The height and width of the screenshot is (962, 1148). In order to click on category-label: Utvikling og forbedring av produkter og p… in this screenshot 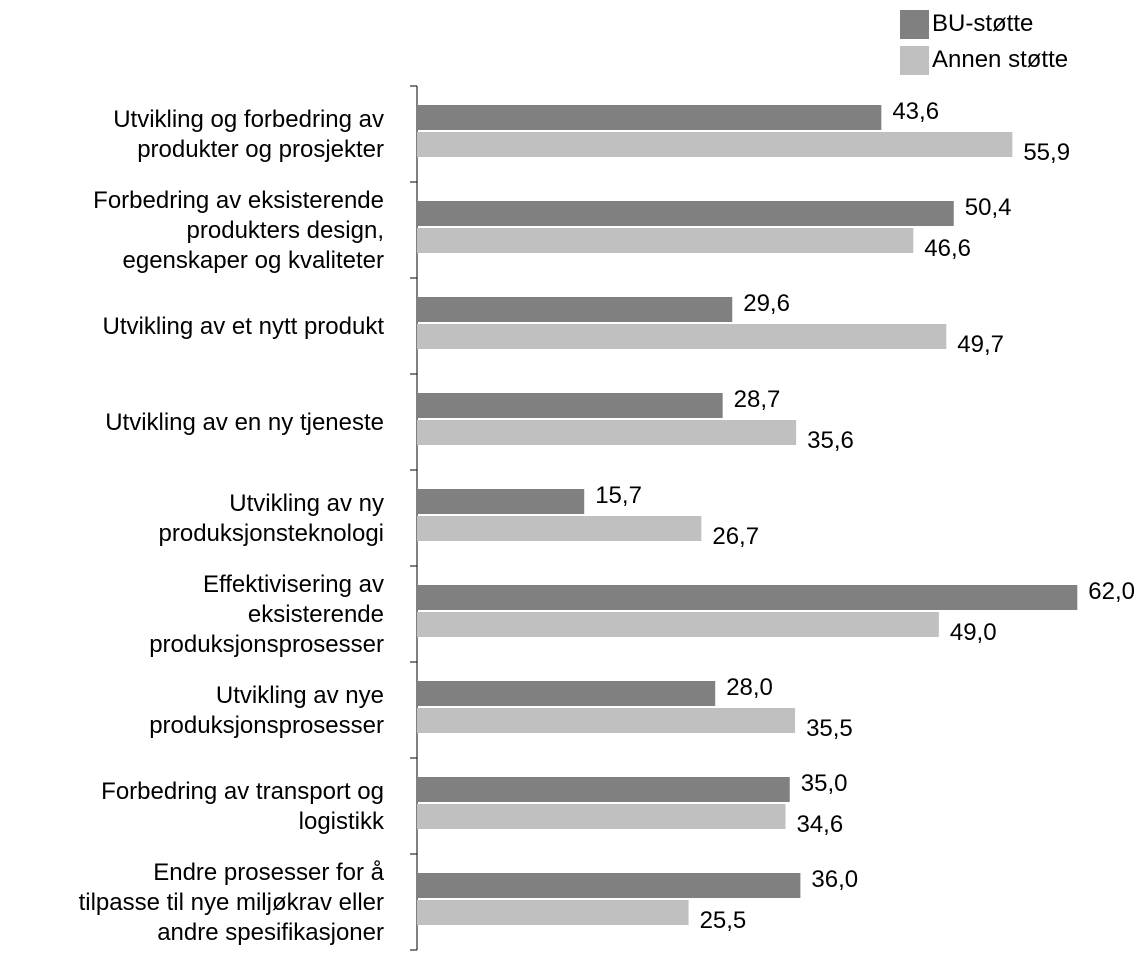, I will do `click(248, 134)`.